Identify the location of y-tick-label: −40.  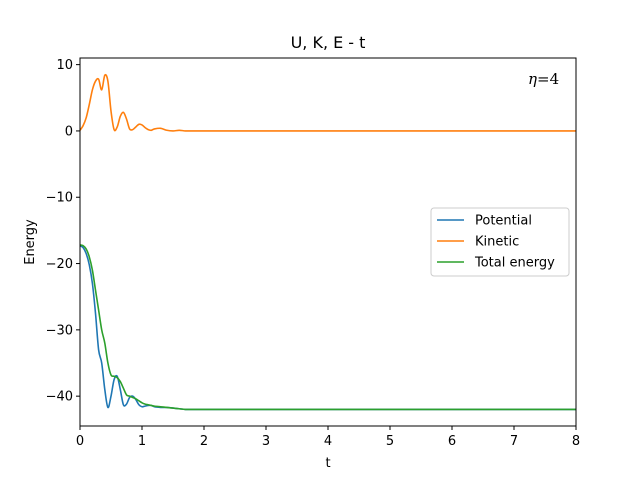
(59, 397).